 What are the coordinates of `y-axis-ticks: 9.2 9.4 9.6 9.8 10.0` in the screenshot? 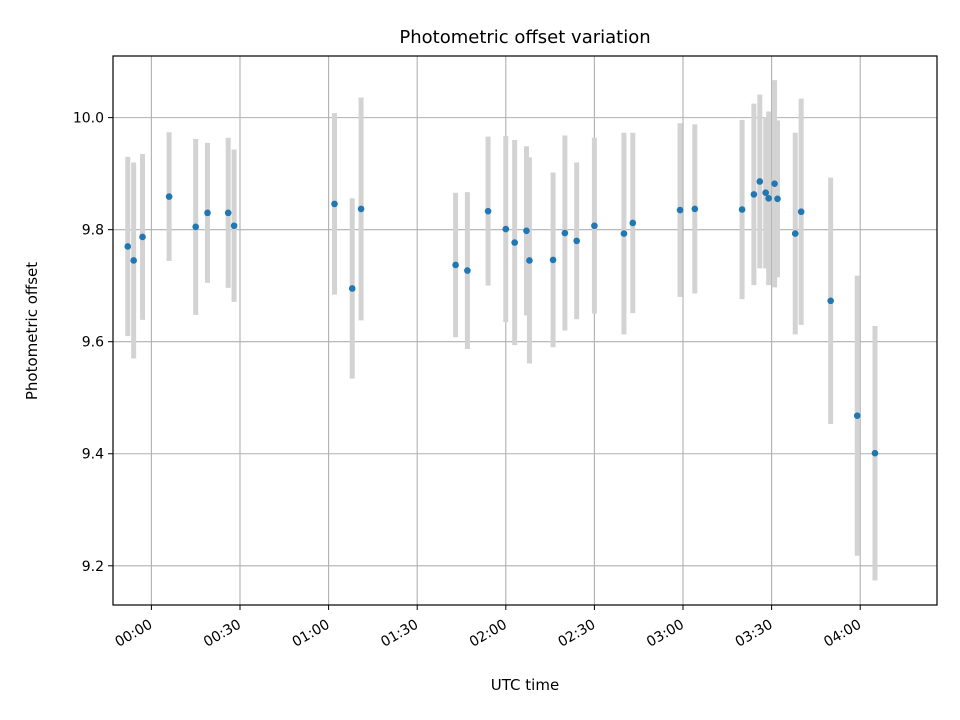 It's located at (93, 343).